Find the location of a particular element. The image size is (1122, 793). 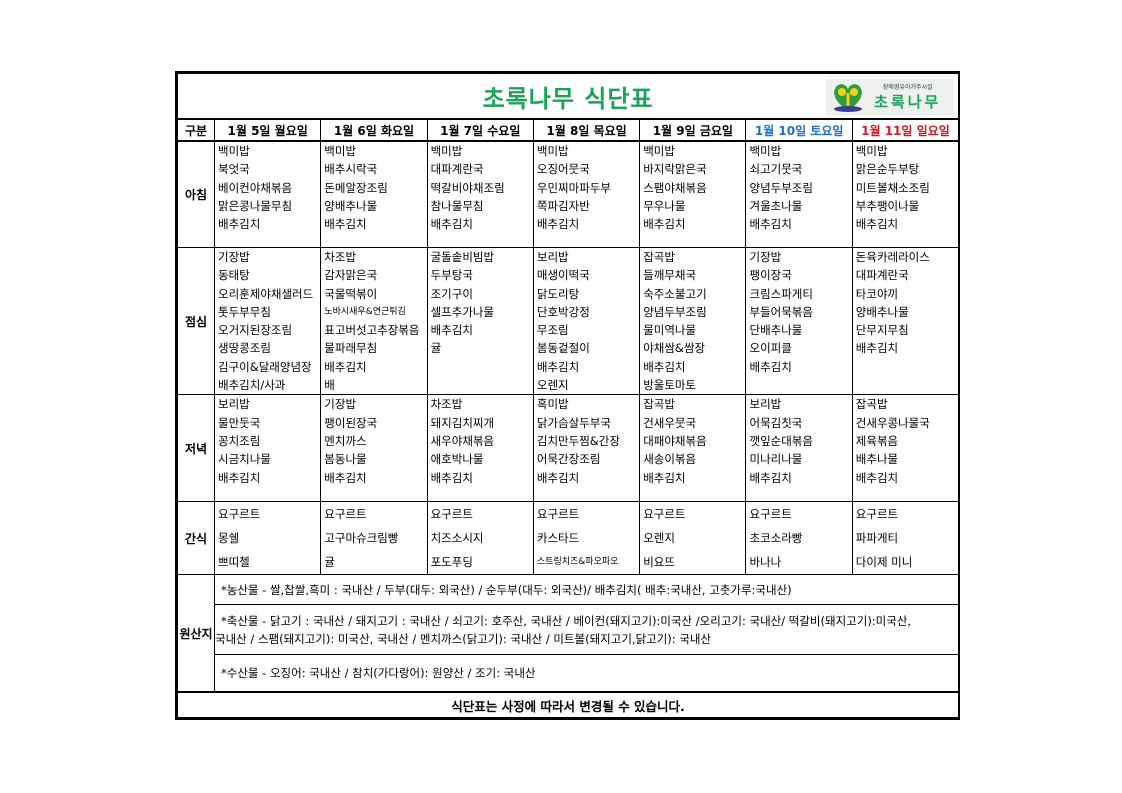

menu-item: 돼지김치찌개 is located at coordinates (462, 422).